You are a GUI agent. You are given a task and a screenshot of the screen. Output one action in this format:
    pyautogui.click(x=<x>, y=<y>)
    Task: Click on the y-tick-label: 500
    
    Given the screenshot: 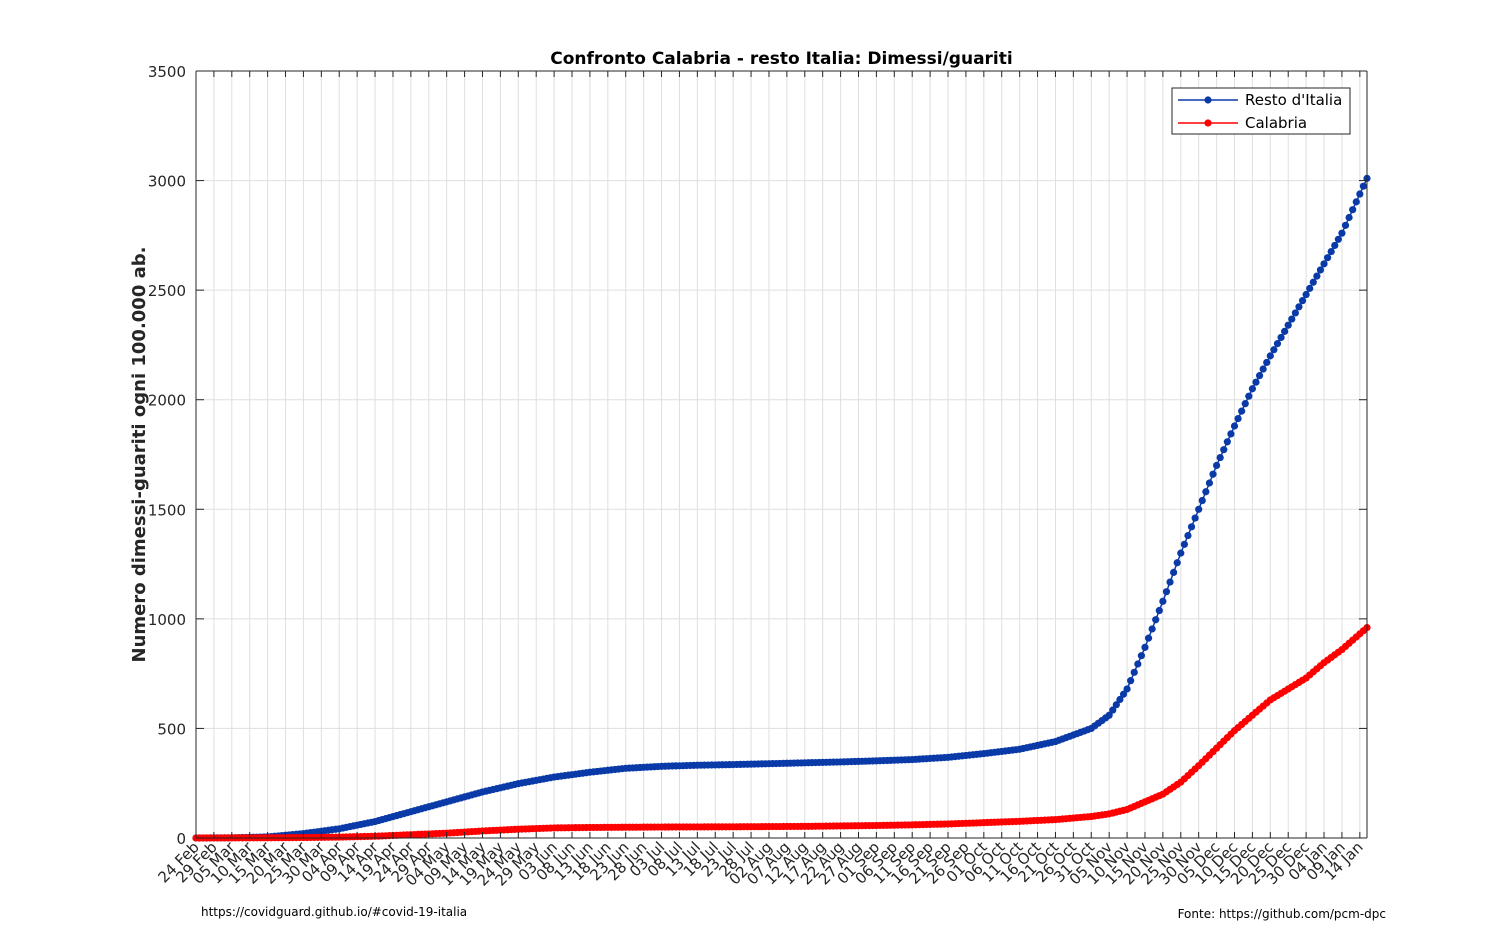 What is the action you would take?
    pyautogui.click(x=171, y=729)
    